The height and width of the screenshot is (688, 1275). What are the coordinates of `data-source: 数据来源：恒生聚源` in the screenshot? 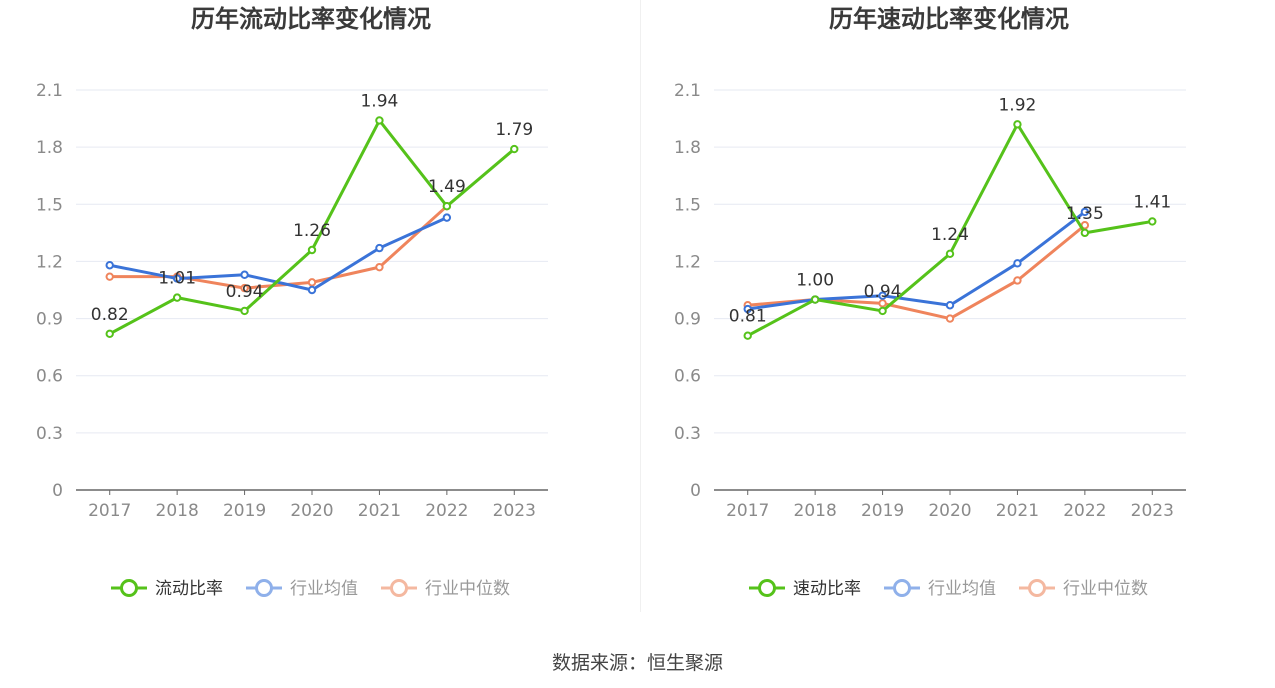 It's located at (637, 663).